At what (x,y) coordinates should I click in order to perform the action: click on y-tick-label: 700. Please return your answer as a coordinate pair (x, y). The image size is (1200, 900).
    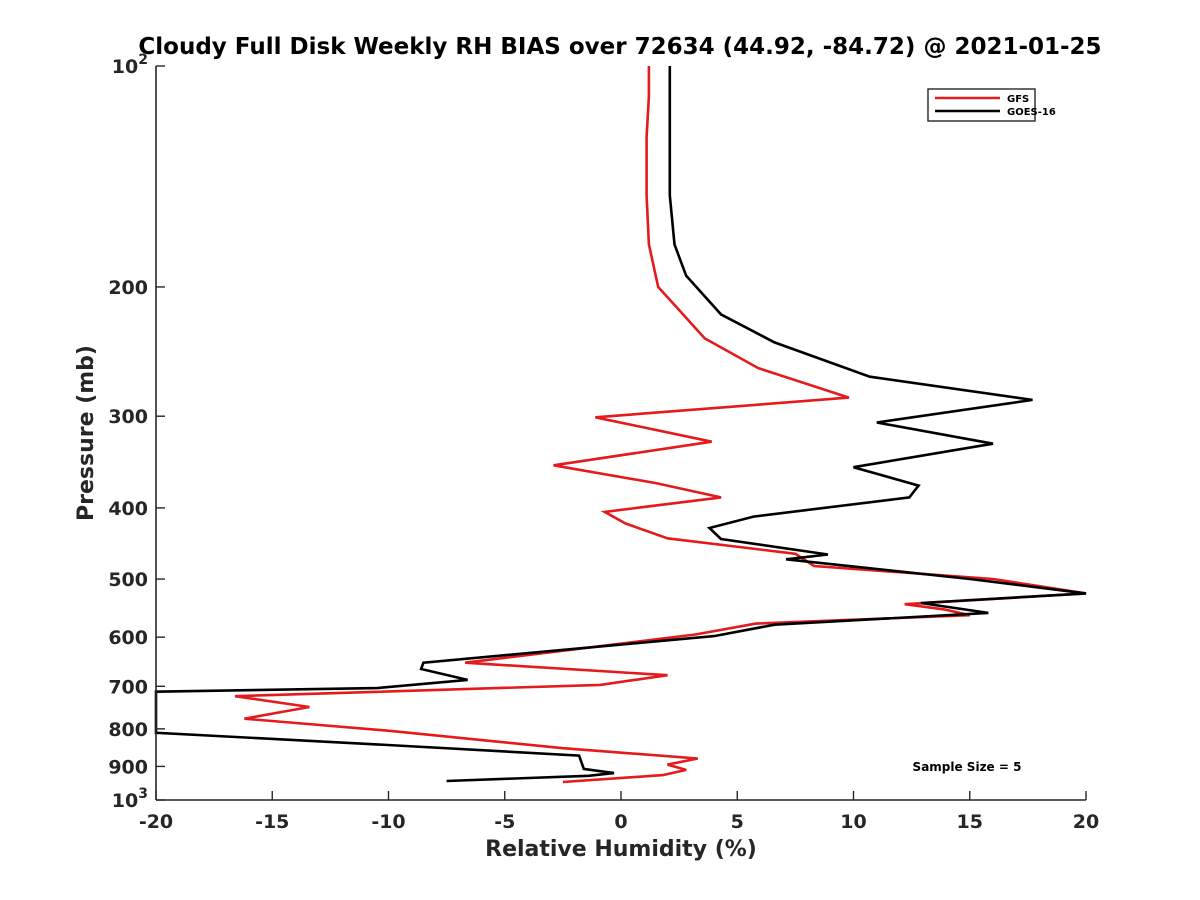
    Looking at the image, I should click on (128, 687).